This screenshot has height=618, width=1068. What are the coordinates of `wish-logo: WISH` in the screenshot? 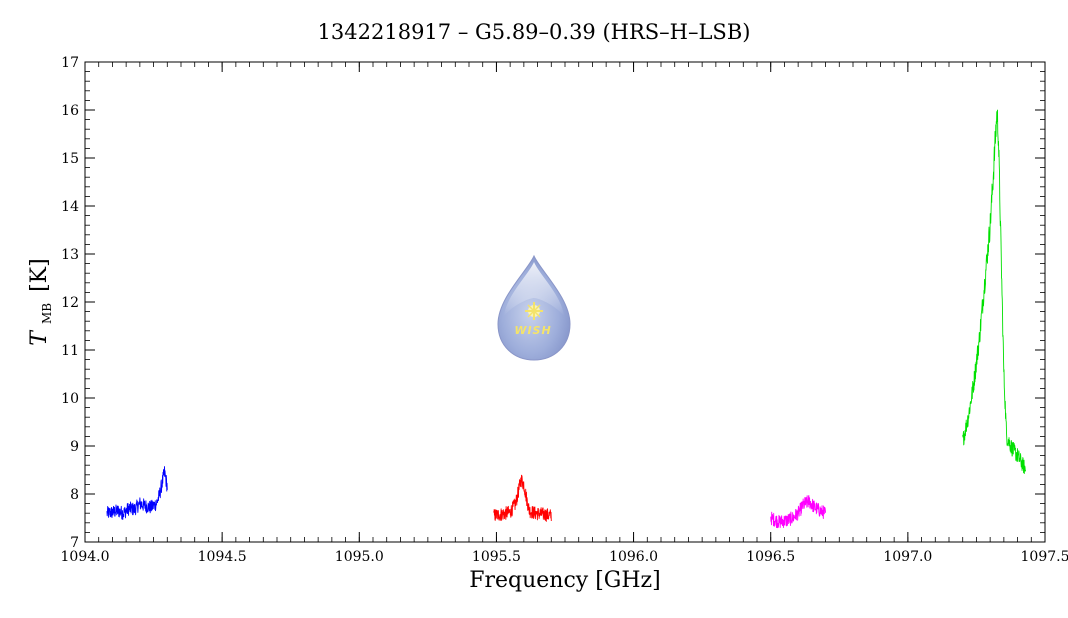 It's located at (534, 307).